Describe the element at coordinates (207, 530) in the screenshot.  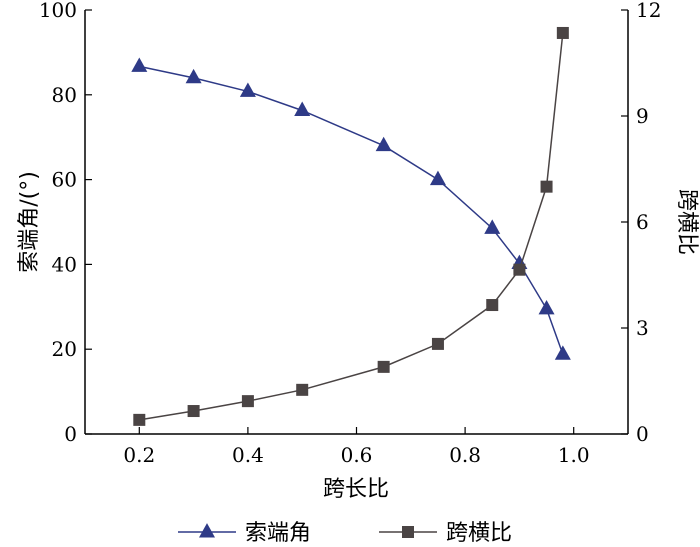
I see `legend-marker-cable-angle` at that location.